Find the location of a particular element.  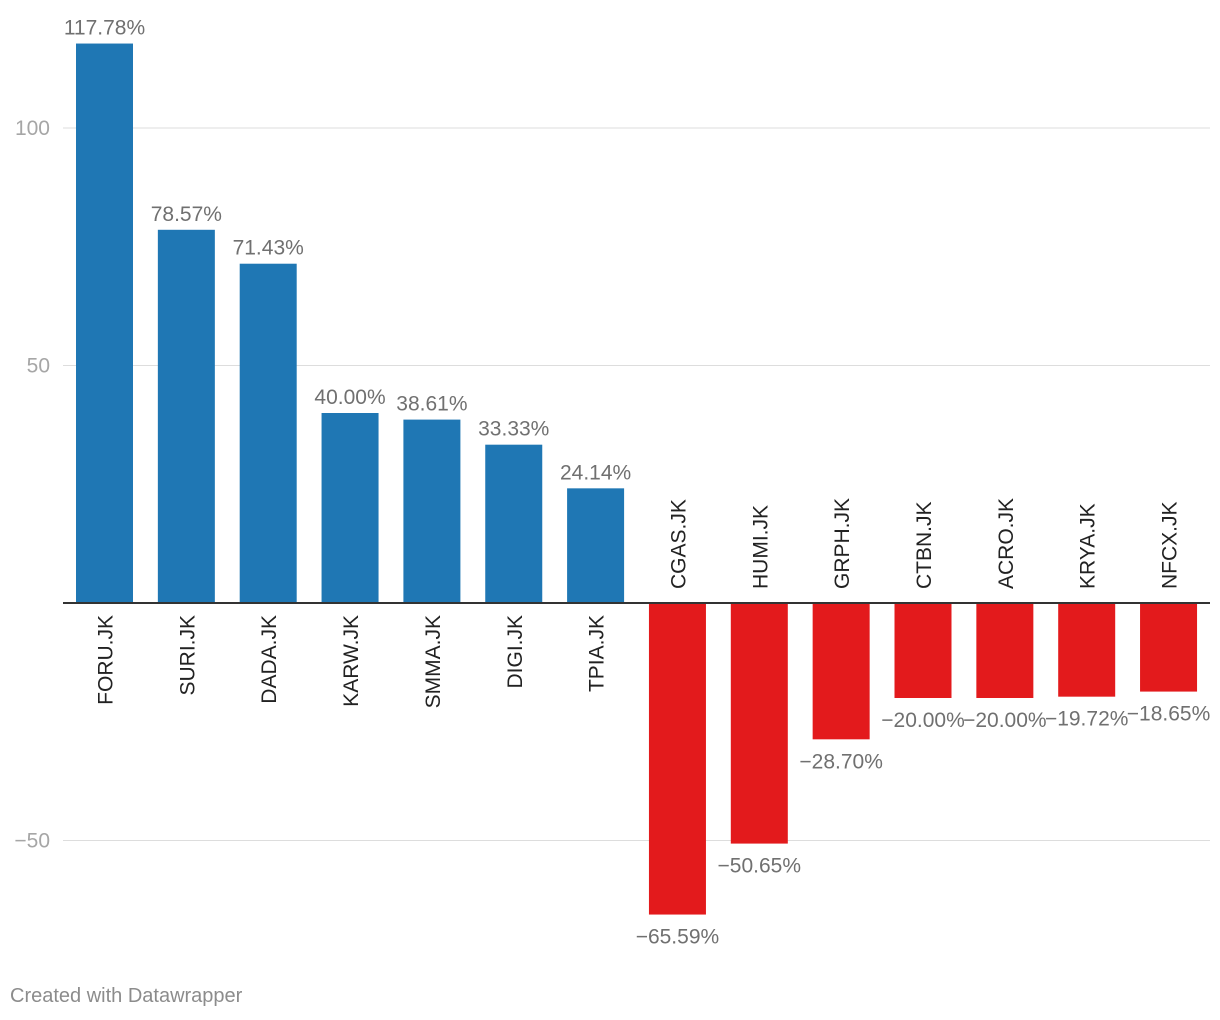

data-label: 40.00% is located at coordinates (349, 397).